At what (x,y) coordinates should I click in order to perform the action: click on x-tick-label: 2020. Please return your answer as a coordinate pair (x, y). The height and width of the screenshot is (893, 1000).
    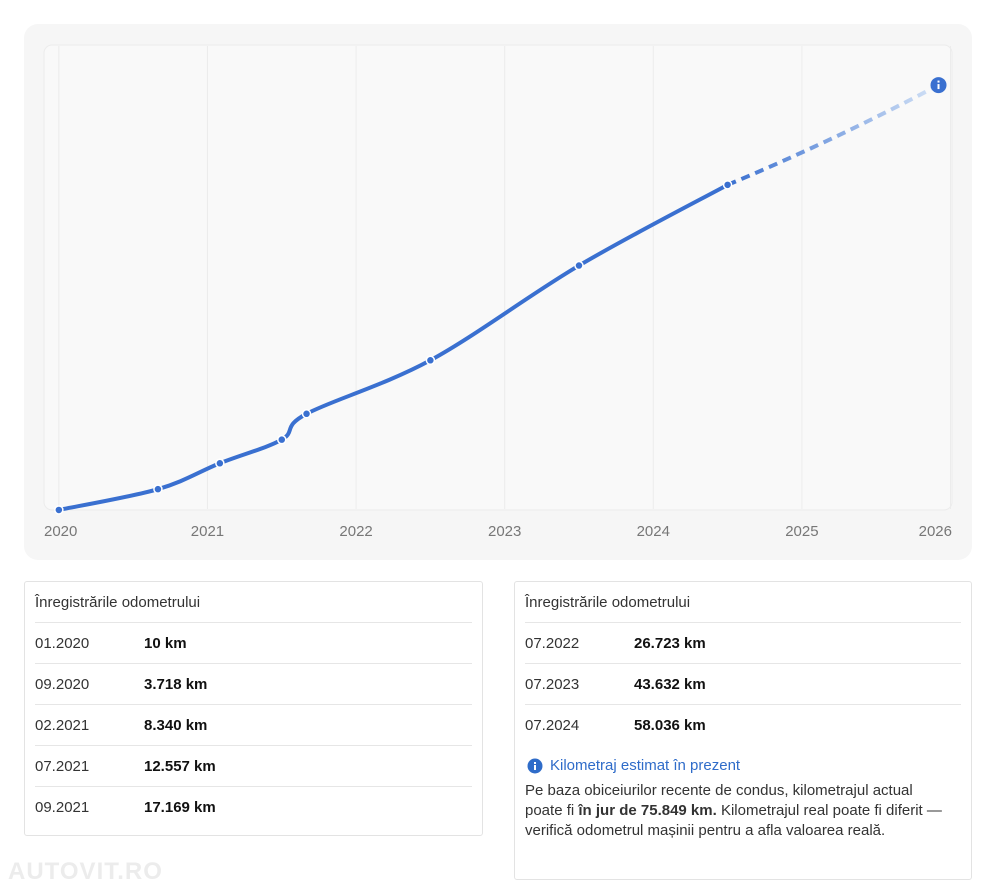
    Looking at the image, I should click on (60, 531).